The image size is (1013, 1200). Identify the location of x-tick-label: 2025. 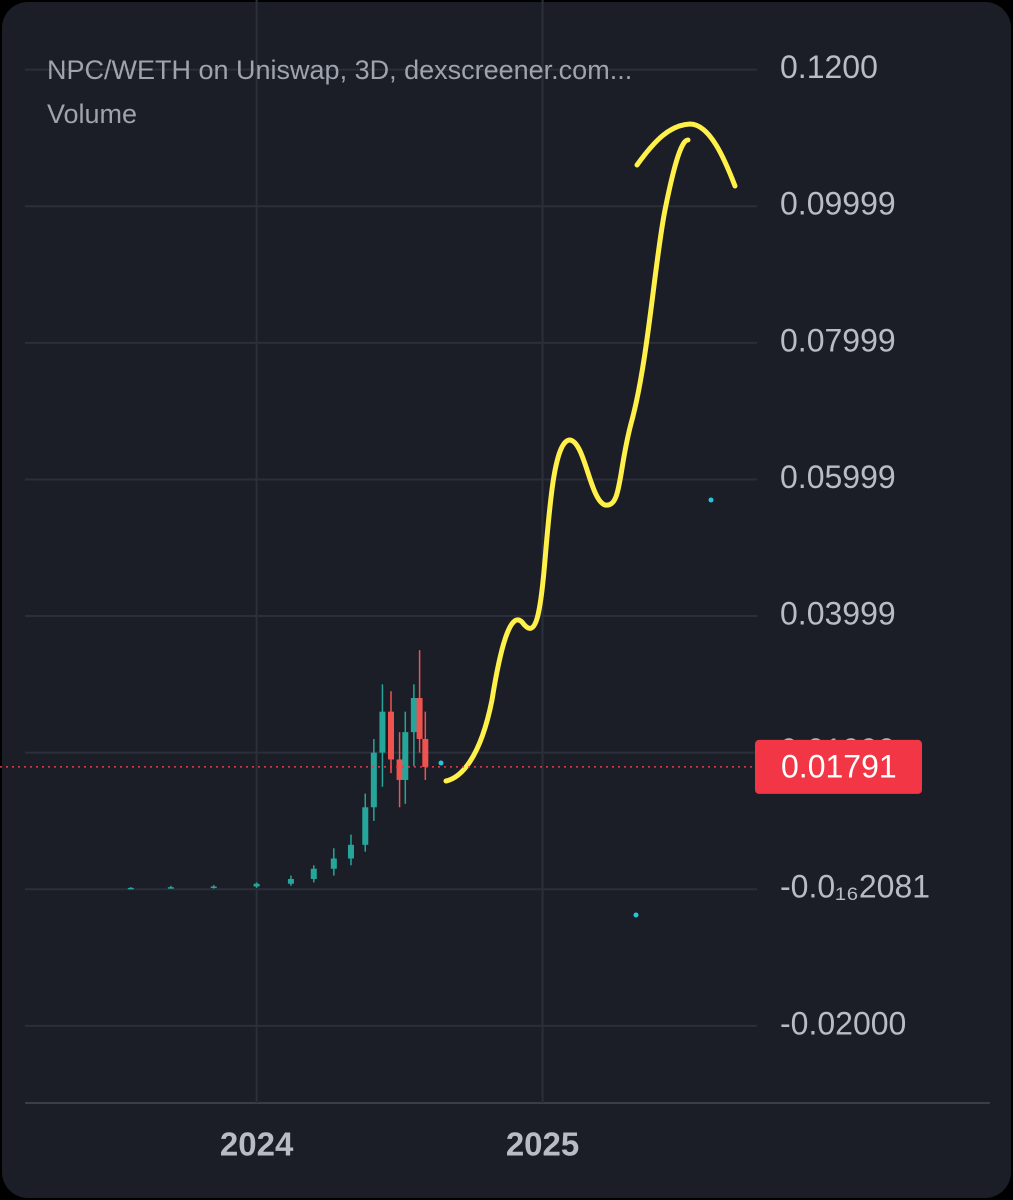
(542, 1144).